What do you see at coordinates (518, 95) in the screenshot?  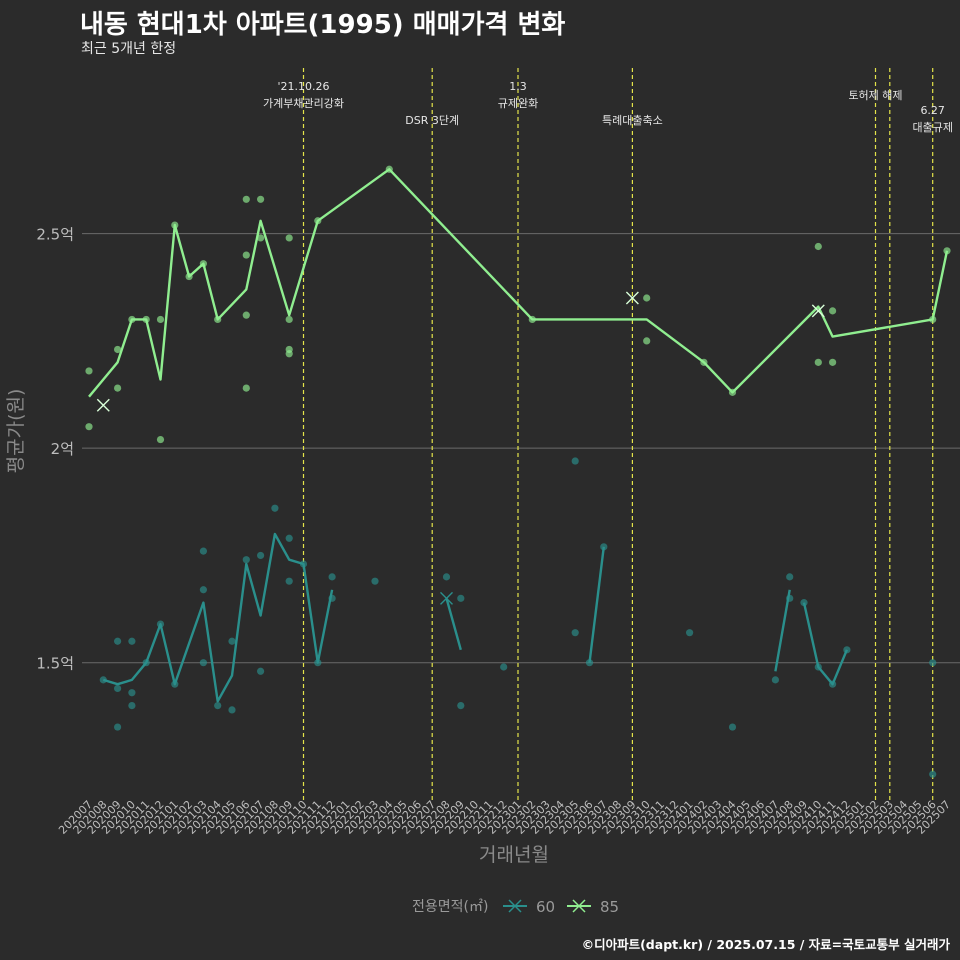 I see `event-label: 1.3 규제완화` at bounding box center [518, 95].